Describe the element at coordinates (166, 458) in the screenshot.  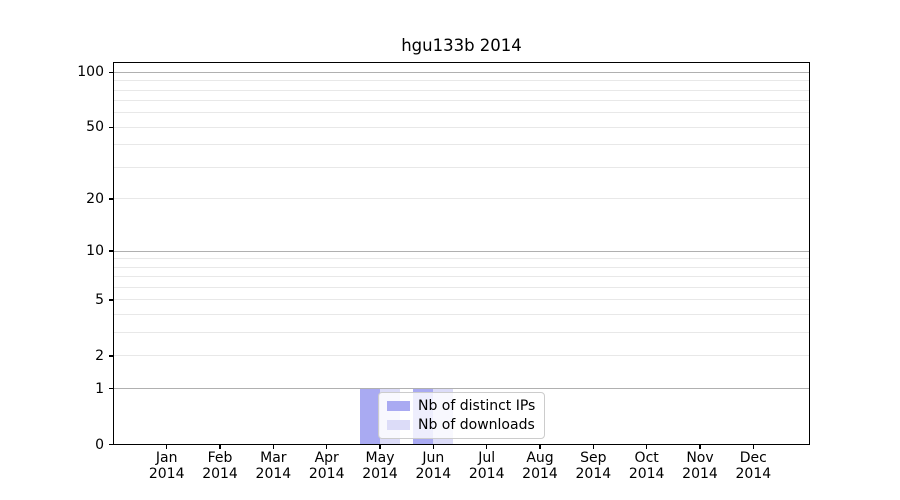
I see `x-tick-month: Jan` at that location.